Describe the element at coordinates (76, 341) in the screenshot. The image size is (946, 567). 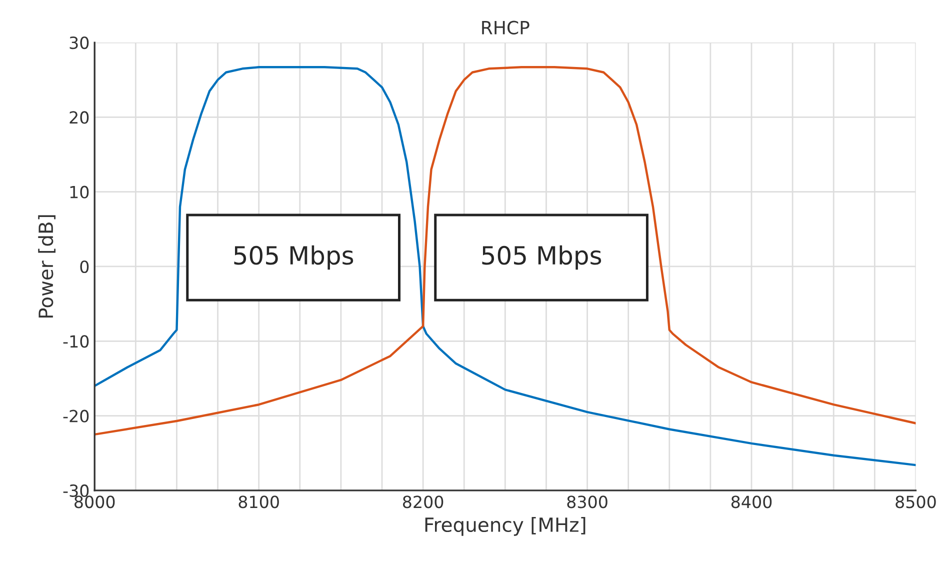
I see `y-tick-label: -10` at that location.